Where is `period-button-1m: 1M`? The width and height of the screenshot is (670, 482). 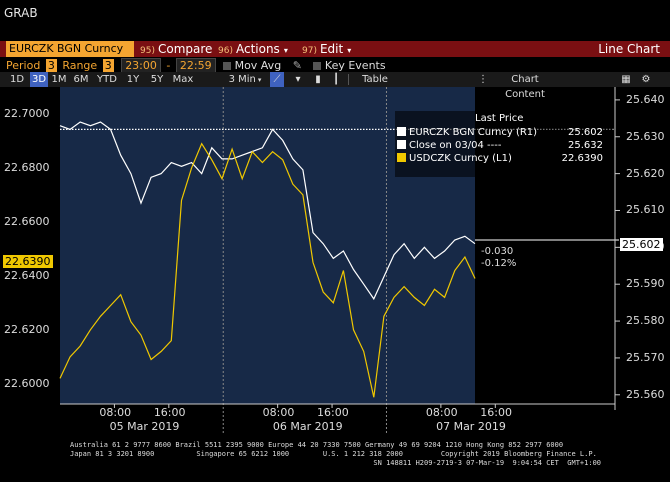
period-button-1m: 1M is located at coordinates (59, 79).